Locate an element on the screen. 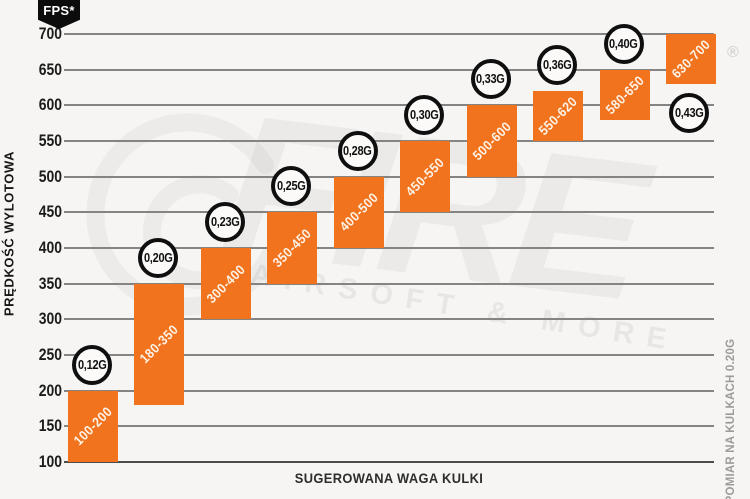 The image size is (750, 499). bb-weight-label: 0,30G is located at coordinates (424, 115).